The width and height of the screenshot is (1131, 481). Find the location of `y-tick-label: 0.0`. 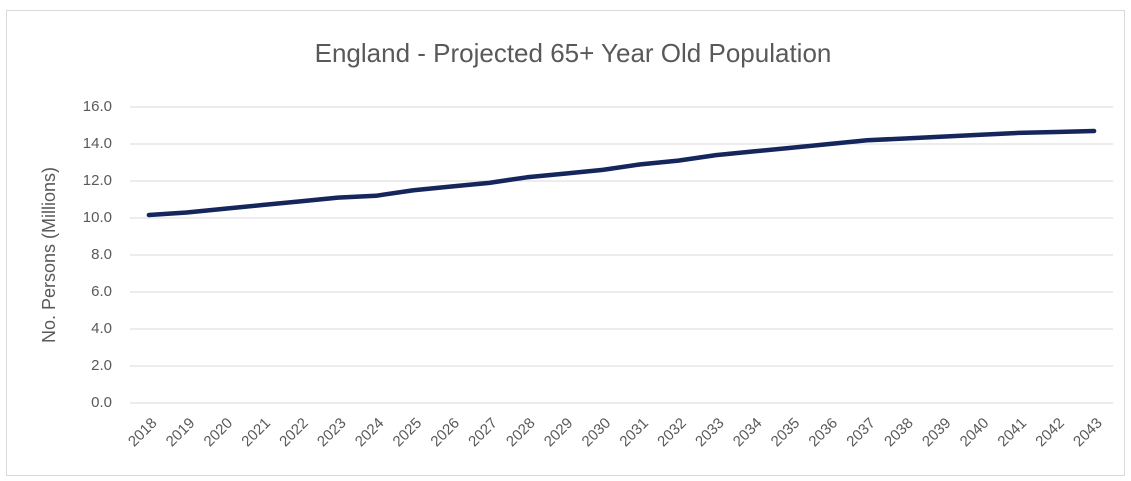

y-tick-label: 0.0 is located at coordinates (101, 402).